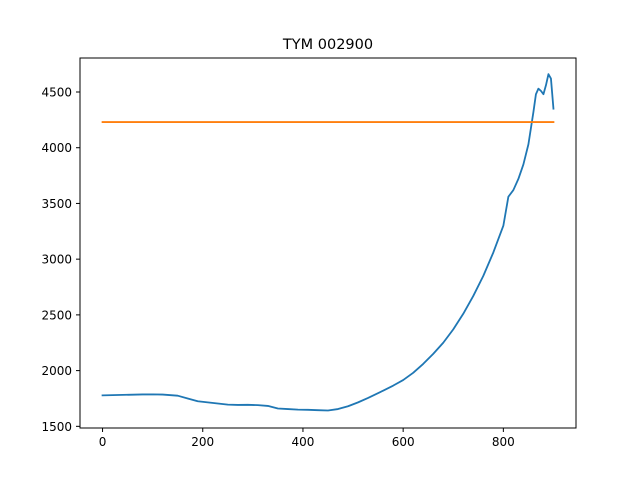 The image size is (640, 480). Describe the element at coordinates (56, 427) in the screenshot. I see `y-tick-label: 1500` at that location.